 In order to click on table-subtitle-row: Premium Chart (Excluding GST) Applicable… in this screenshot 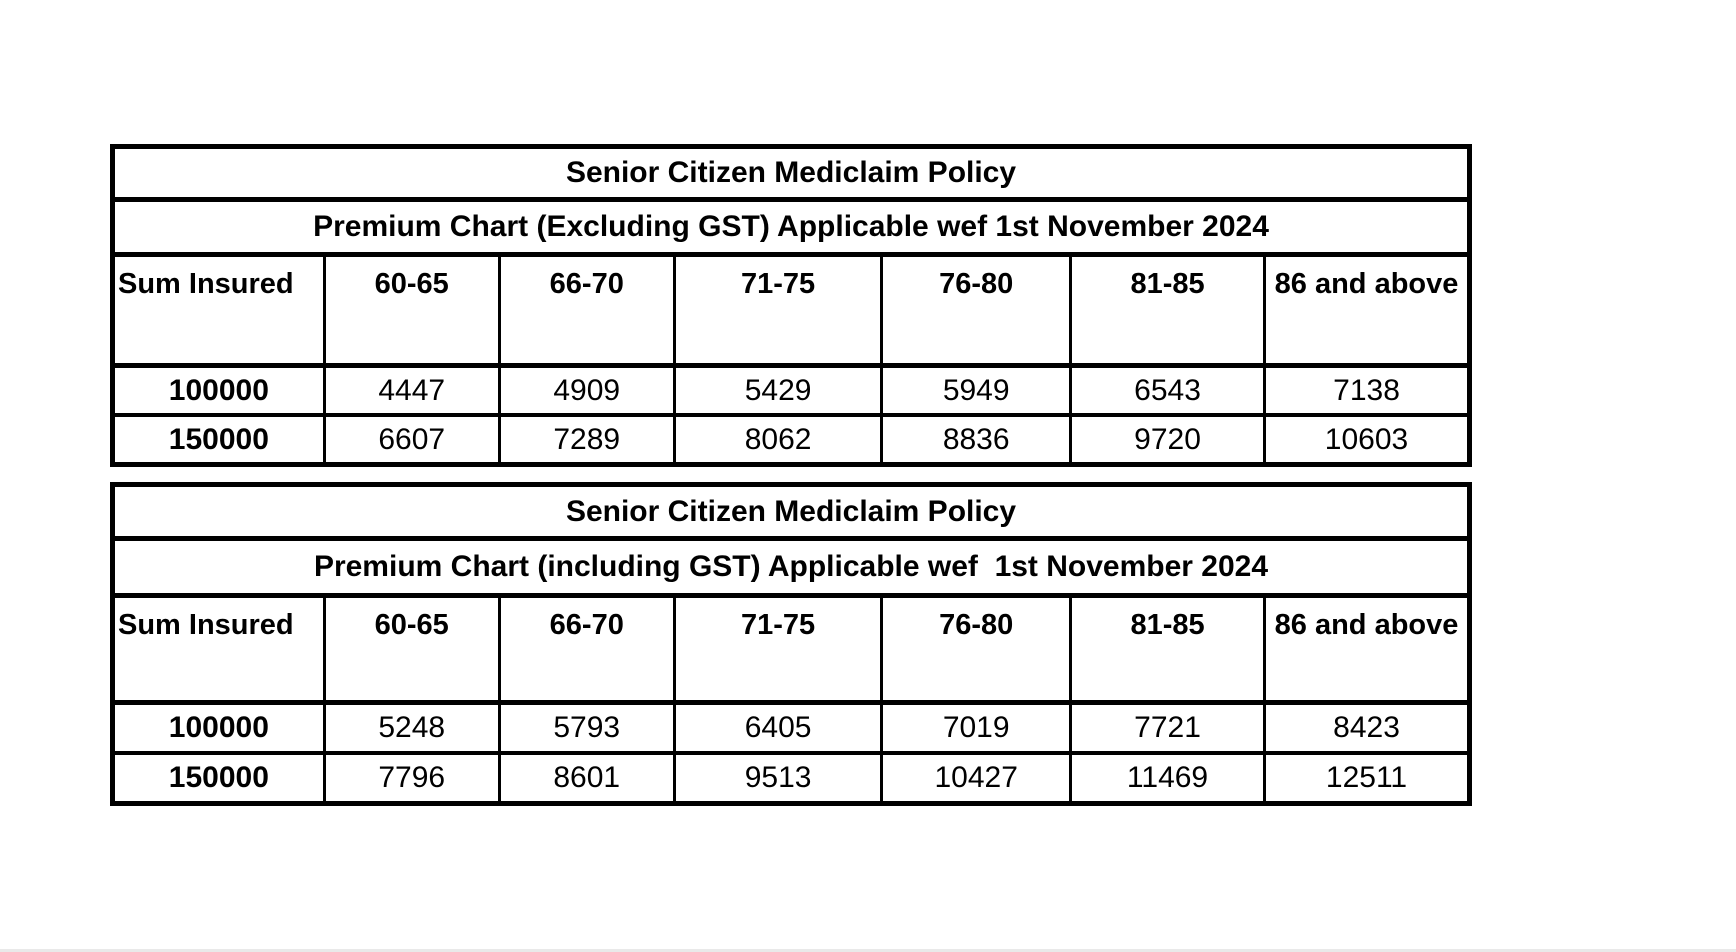, I will do `click(791, 227)`.